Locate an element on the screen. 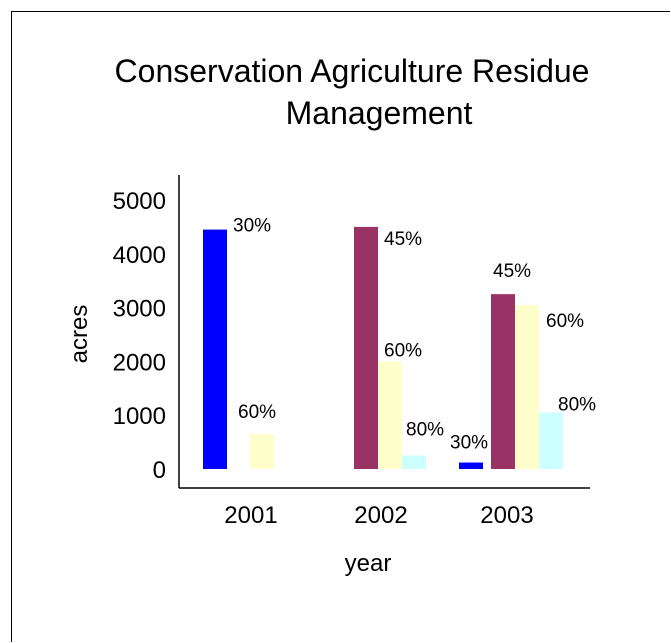  chart-title-line-2: Management is located at coordinates (379, 113).